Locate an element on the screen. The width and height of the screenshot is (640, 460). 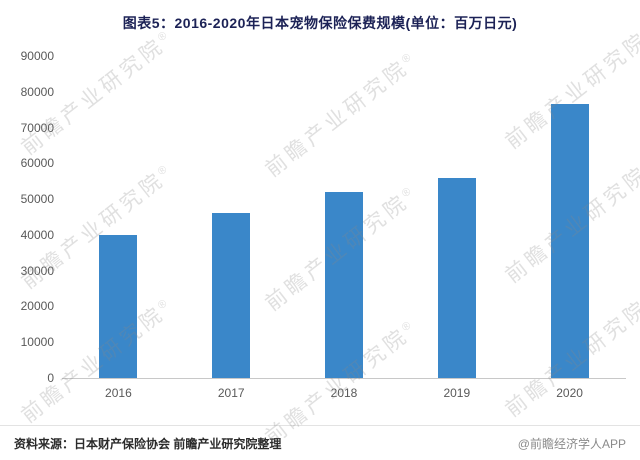
x-axis: 2016 2017 2018 2019 2020 is located at coordinates (344, 389).